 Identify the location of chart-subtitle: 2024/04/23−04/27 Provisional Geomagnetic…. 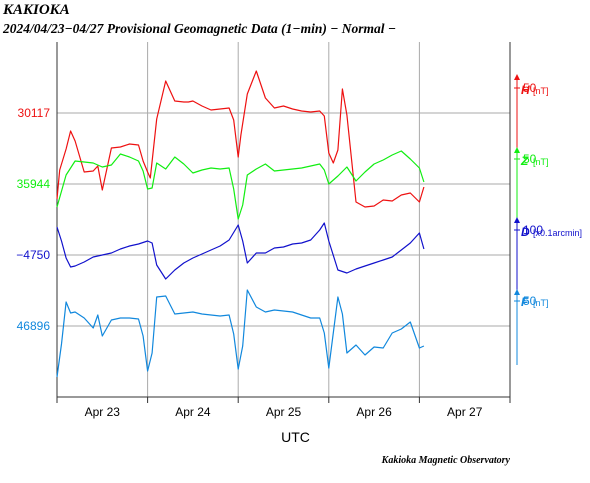
(200, 28).